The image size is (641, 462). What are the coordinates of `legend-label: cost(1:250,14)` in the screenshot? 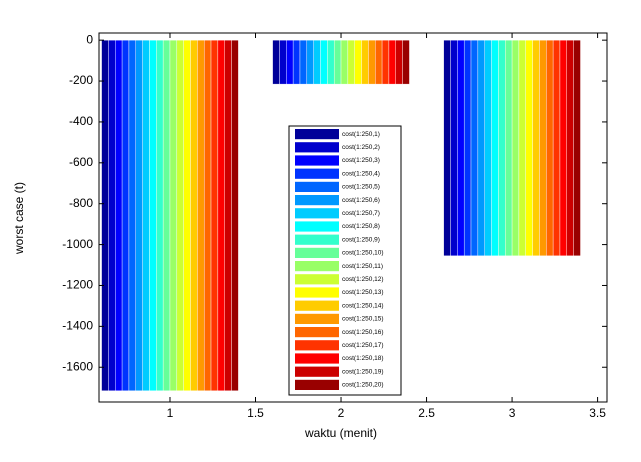 It's located at (363, 305).